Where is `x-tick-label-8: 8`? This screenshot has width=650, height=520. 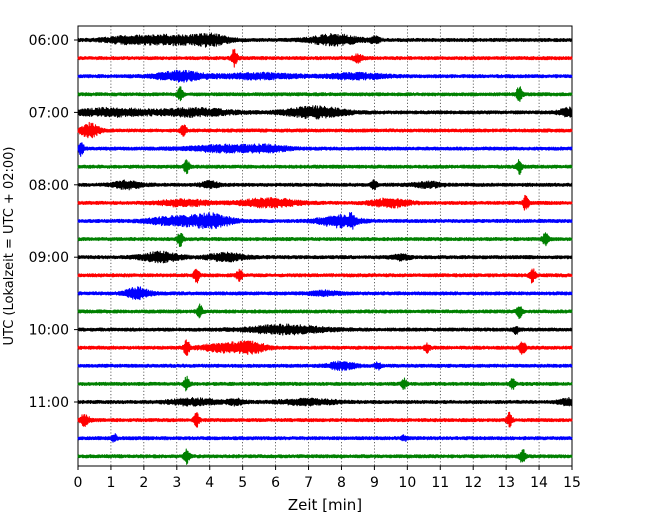 x-tick-label-8: 8 is located at coordinates (341, 483).